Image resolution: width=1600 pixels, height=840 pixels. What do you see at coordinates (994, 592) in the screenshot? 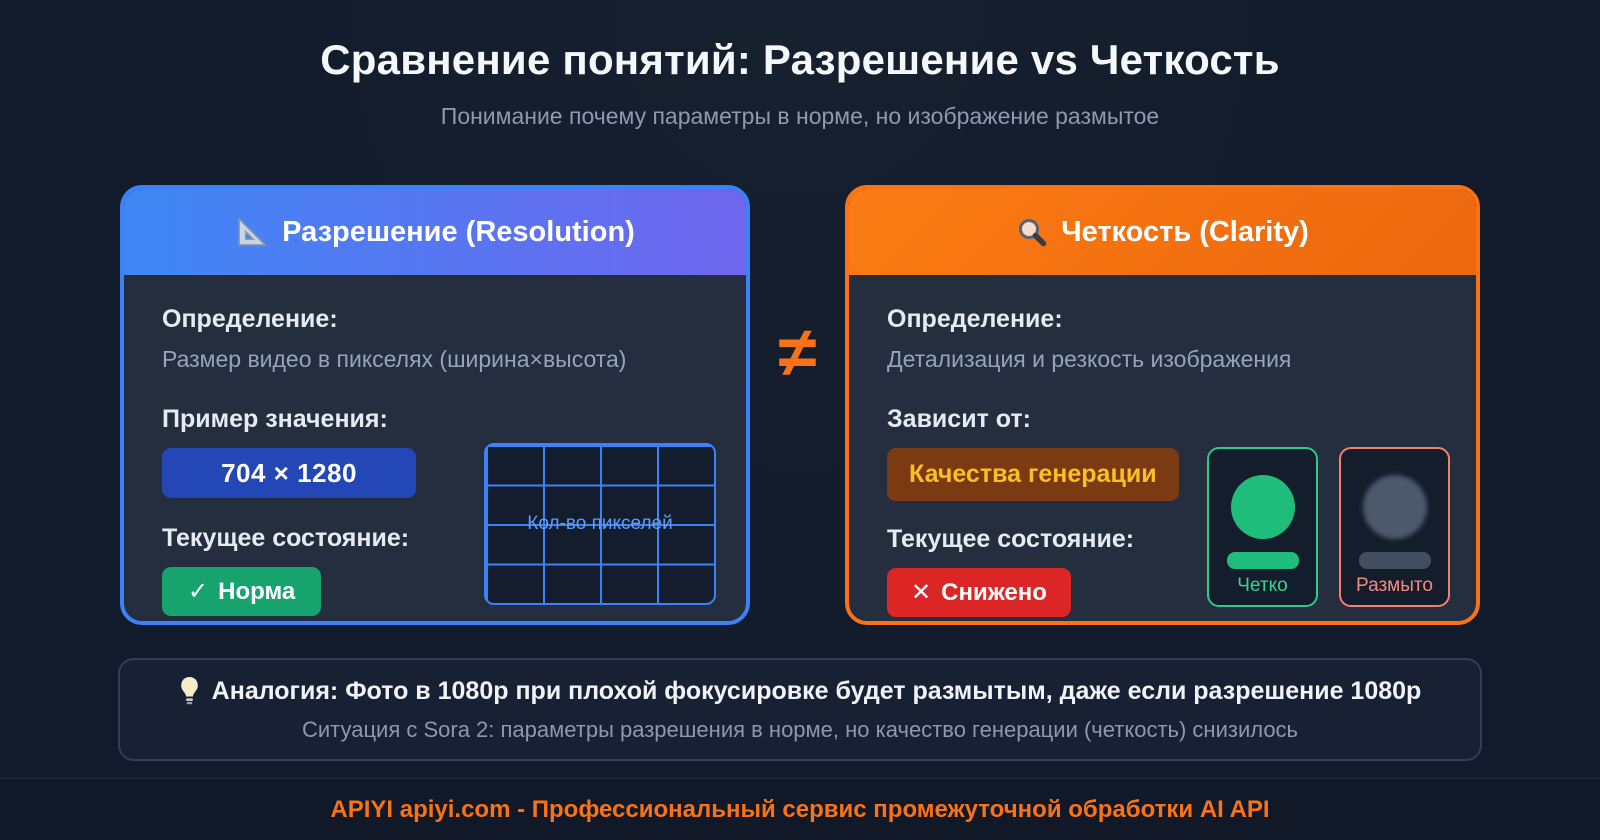
I see `clarity-state-text: Снижено` at bounding box center [994, 592].